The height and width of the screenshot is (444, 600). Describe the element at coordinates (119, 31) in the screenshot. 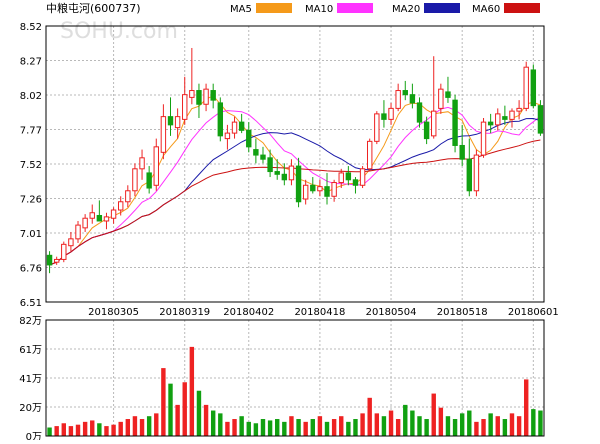

I see `watermark-text: SOHU.com` at that location.